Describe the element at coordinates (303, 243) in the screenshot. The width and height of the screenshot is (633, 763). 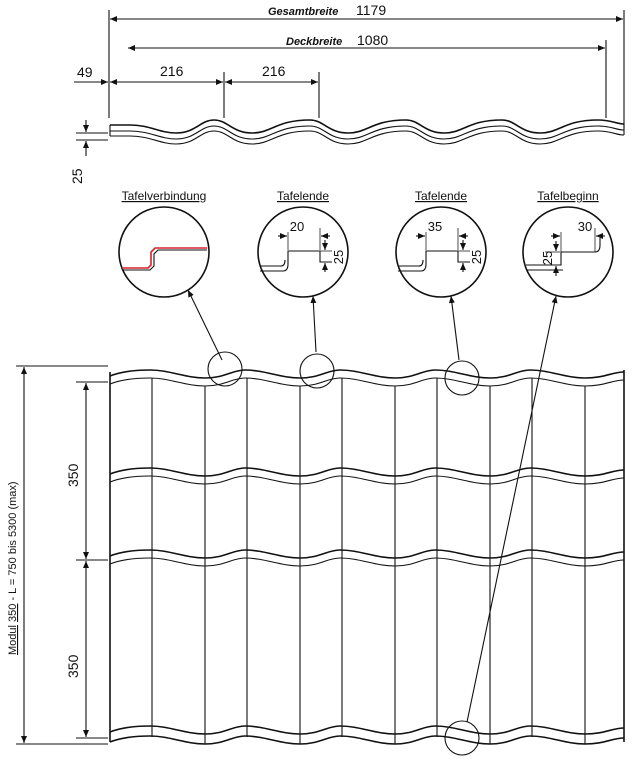
I see `detail-panel-end-1: Tafelende 20 25` at that location.